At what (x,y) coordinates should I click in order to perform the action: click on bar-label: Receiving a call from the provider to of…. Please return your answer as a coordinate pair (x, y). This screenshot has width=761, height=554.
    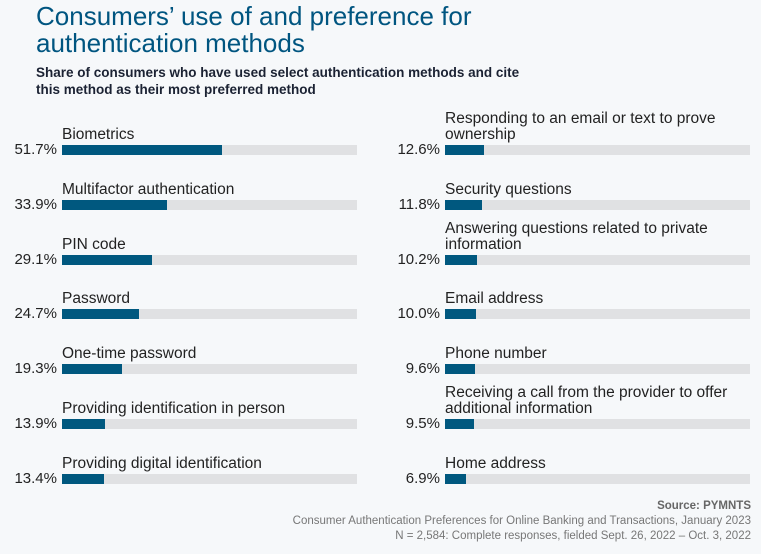
    Looking at the image, I should click on (586, 400).